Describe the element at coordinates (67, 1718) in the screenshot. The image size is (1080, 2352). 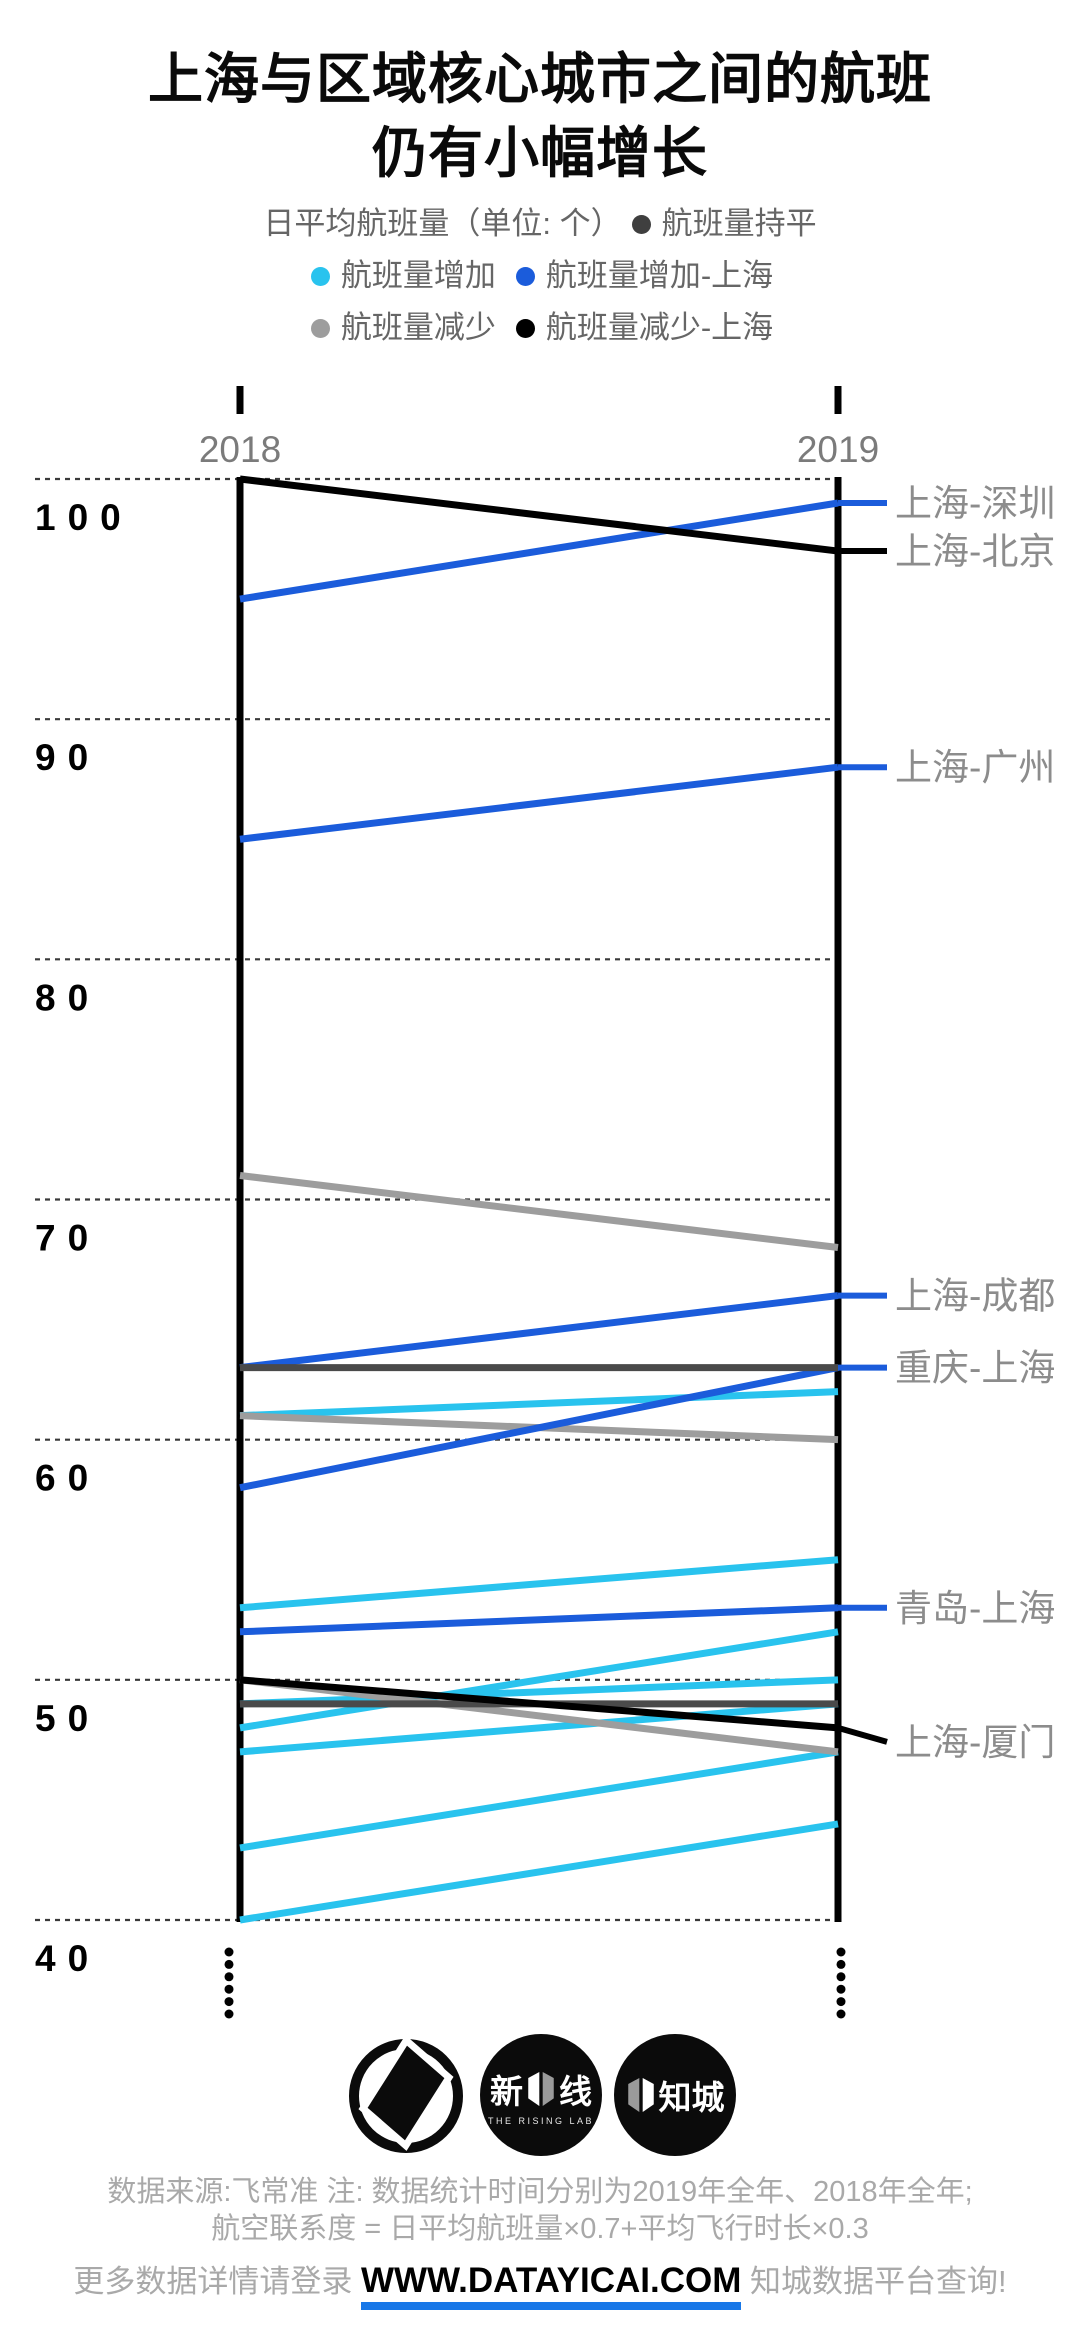
I see `ytick-label-50: 50` at that location.